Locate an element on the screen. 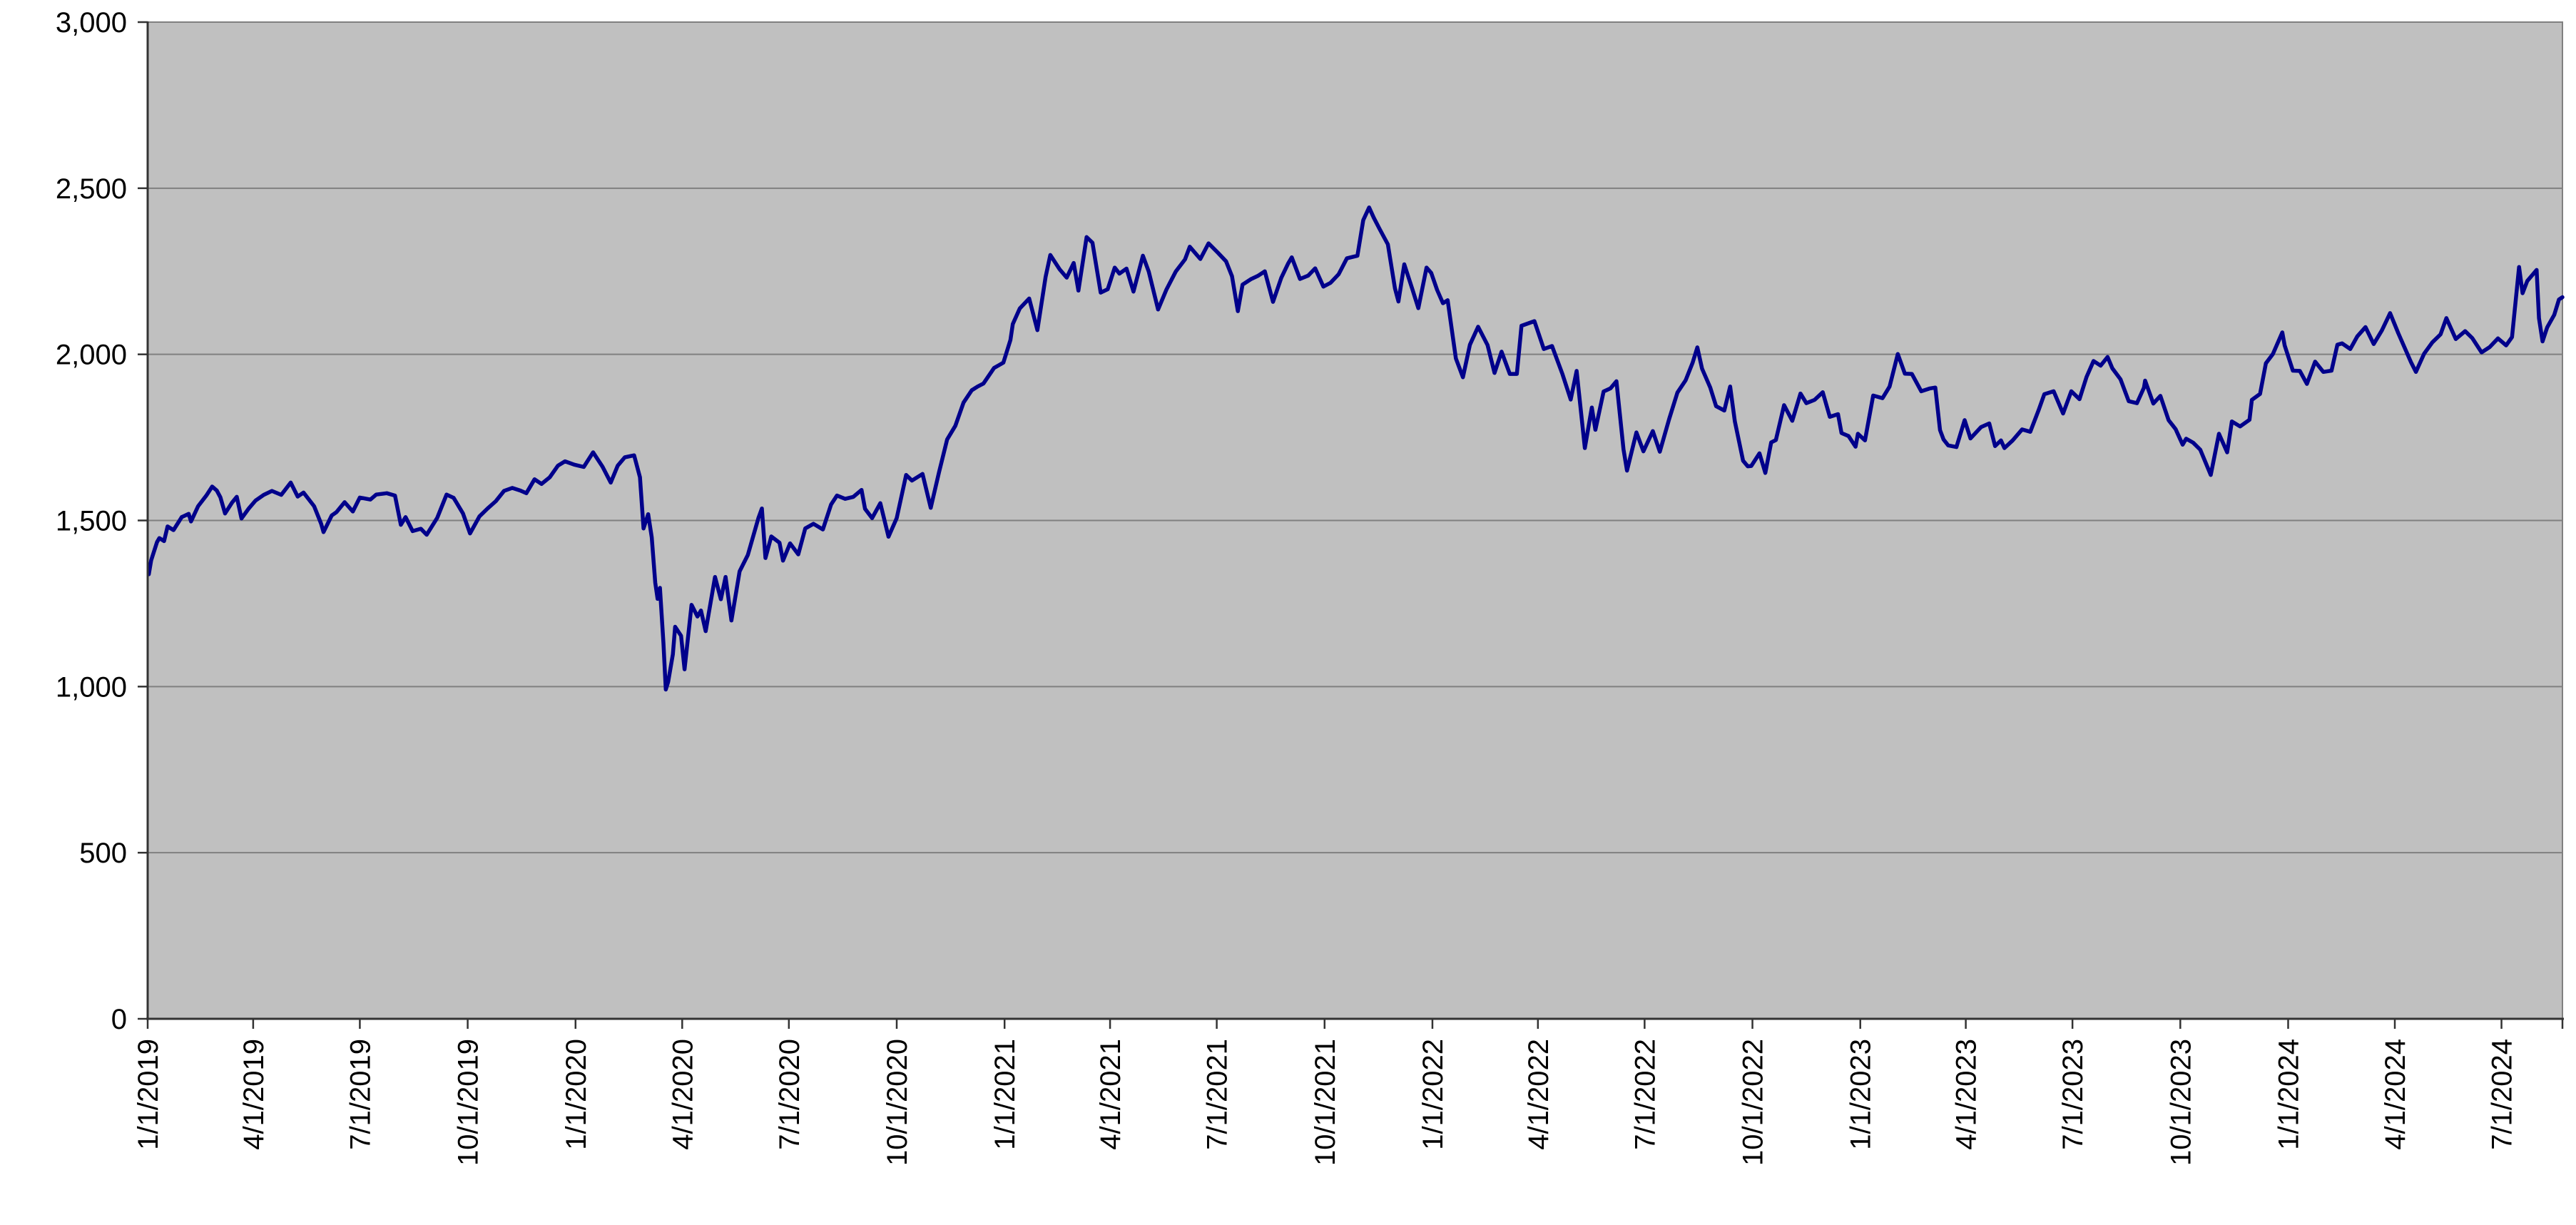  x-tick-label: 10/1/2023 is located at coordinates (2180, 1102).